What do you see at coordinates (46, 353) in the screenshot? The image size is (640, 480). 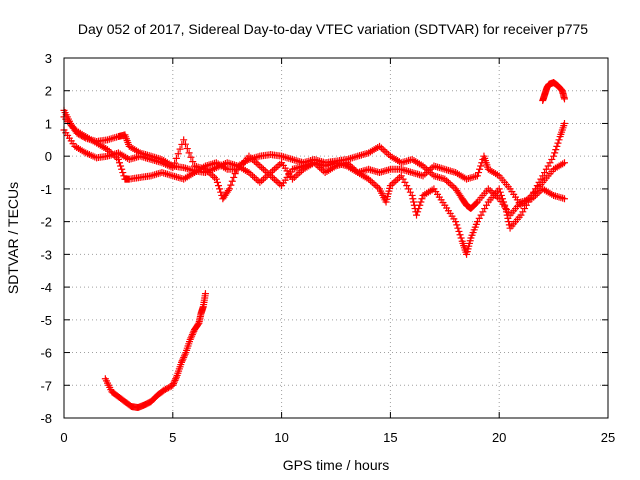 I see `y-tick-label: -6` at bounding box center [46, 353].